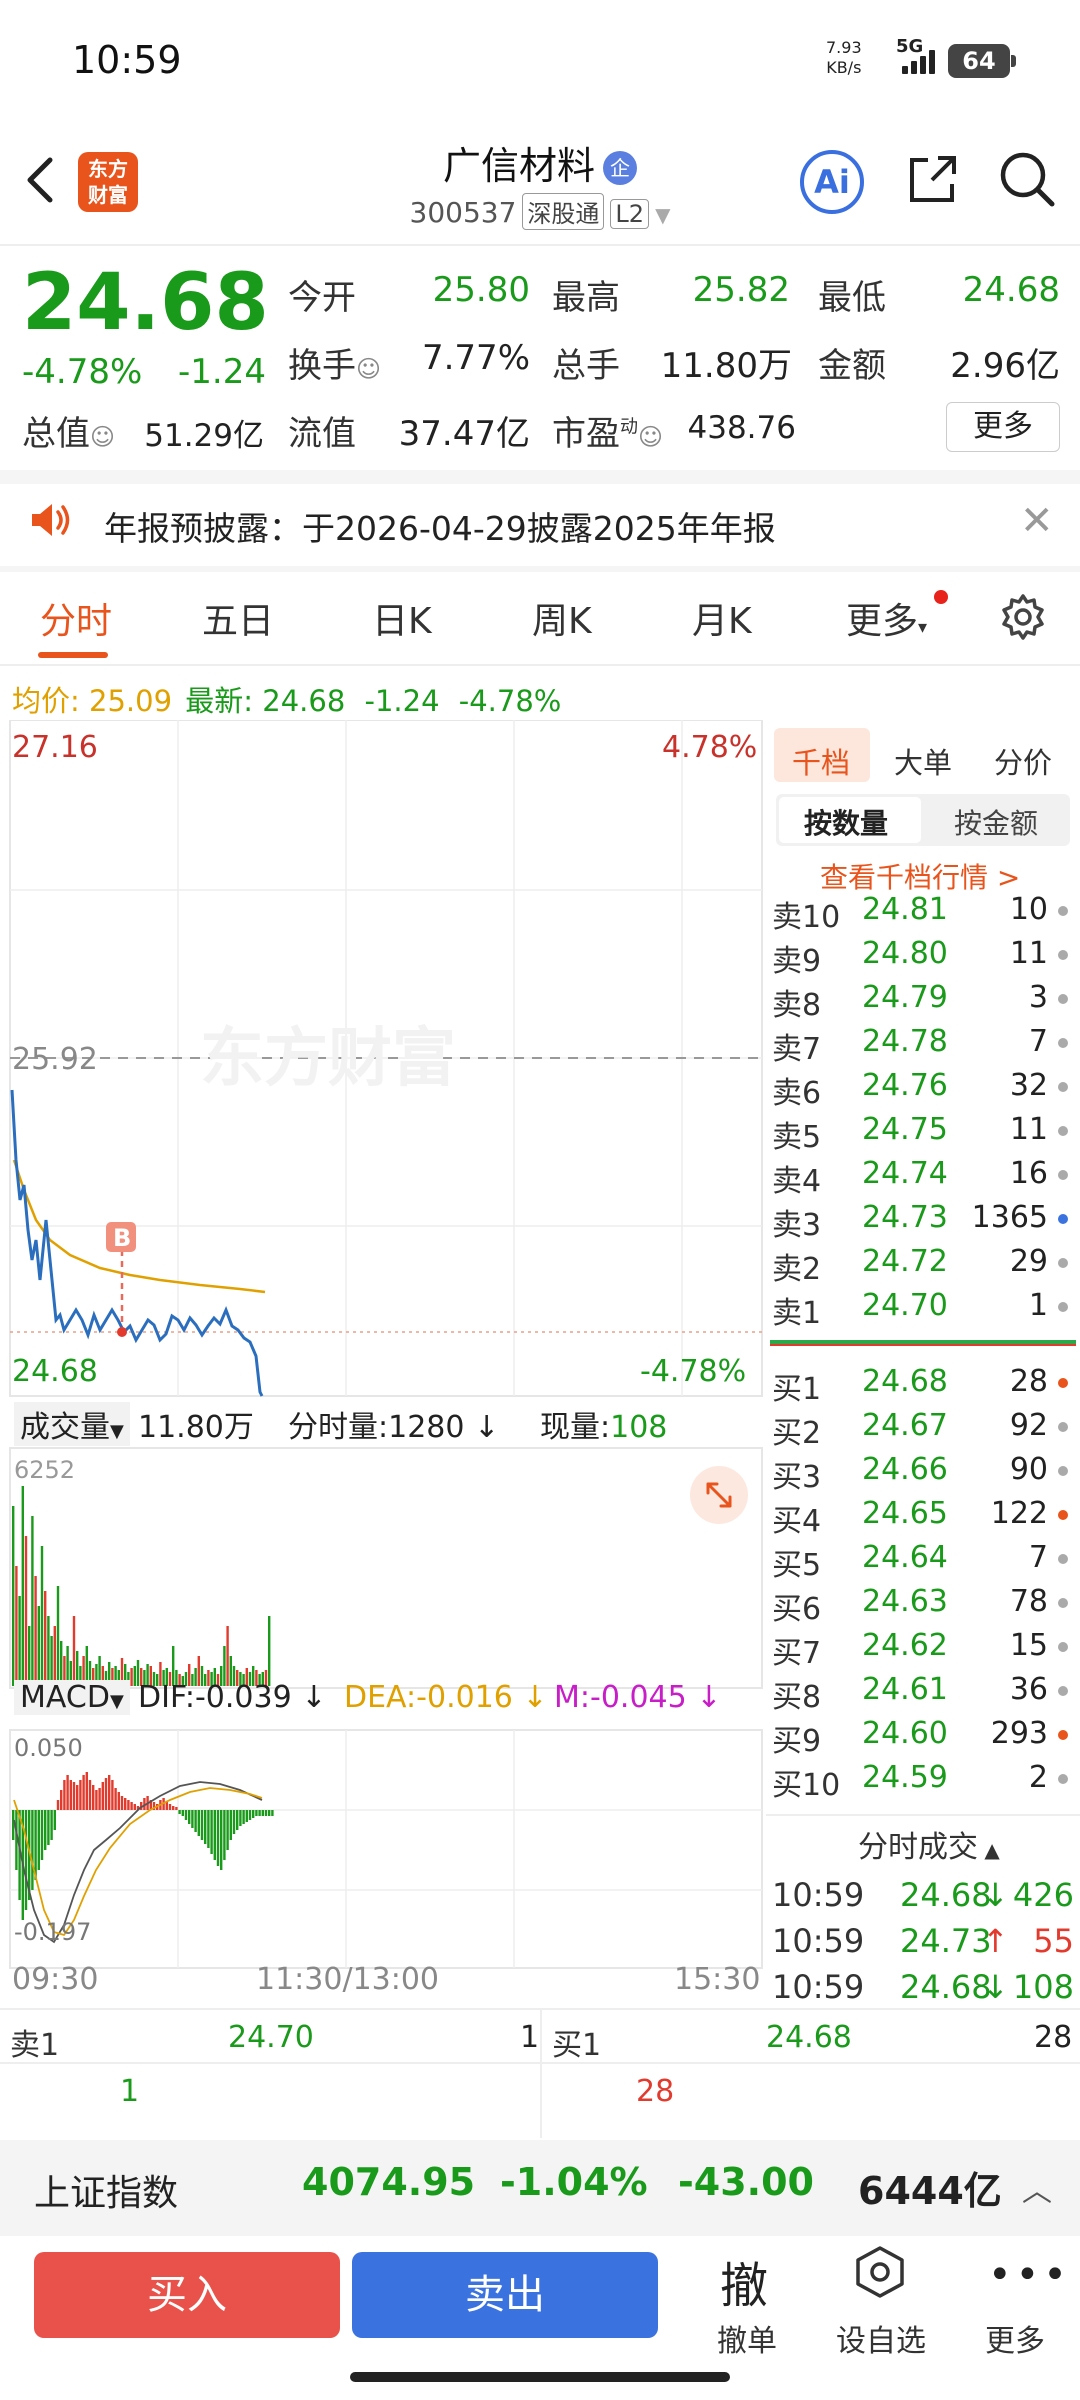 This screenshot has height=2400, width=1080. Describe the element at coordinates (832, 182) in the screenshot. I see `ai-icon: Ai` at that location.